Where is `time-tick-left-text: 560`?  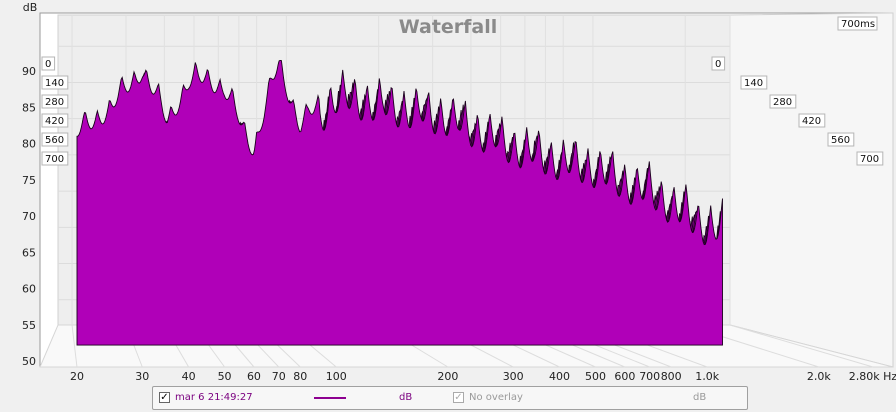 time-tick-left-text: 560 is located at coordinates (54, 140).